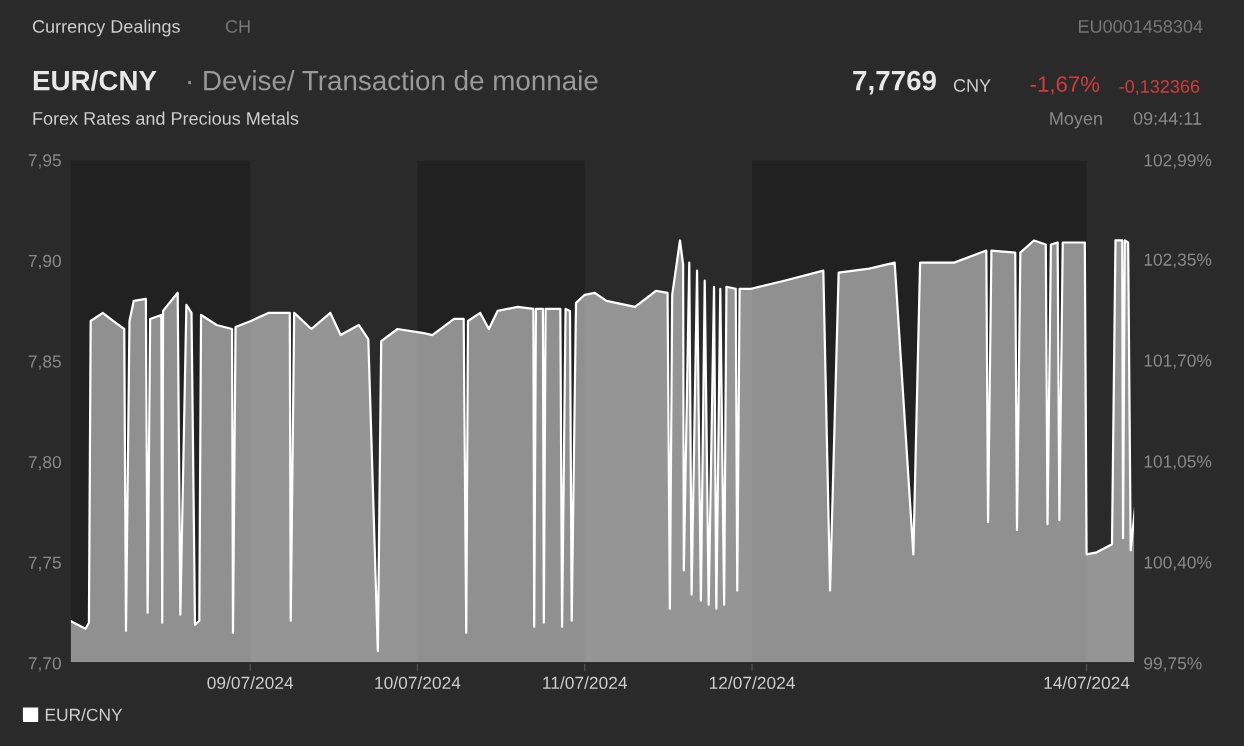 The image size is (1244, 746). Describe the element at coordinates (1076, 120) in the screenshot. I see `text: Moyen` at that location.